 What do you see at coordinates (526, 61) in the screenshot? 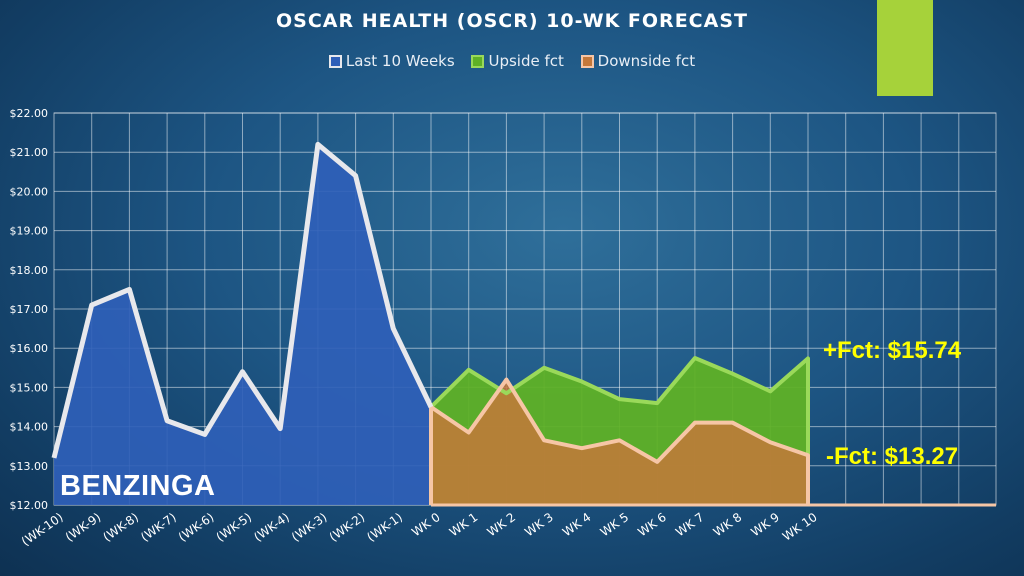
I see `legend-label-upside: Upside fct` at bounding box center [526, 61].